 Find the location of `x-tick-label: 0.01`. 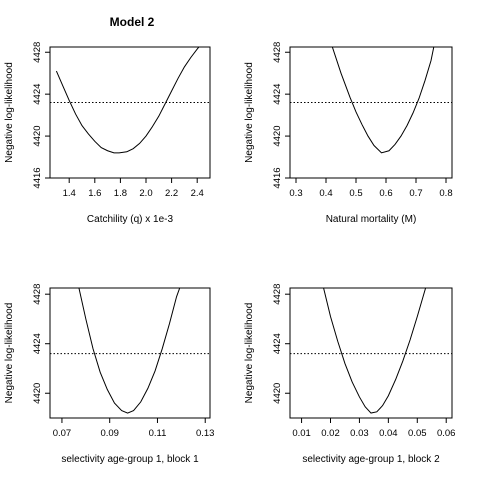

x-tick-label: 0.01 is located at coordinates (301, 433).